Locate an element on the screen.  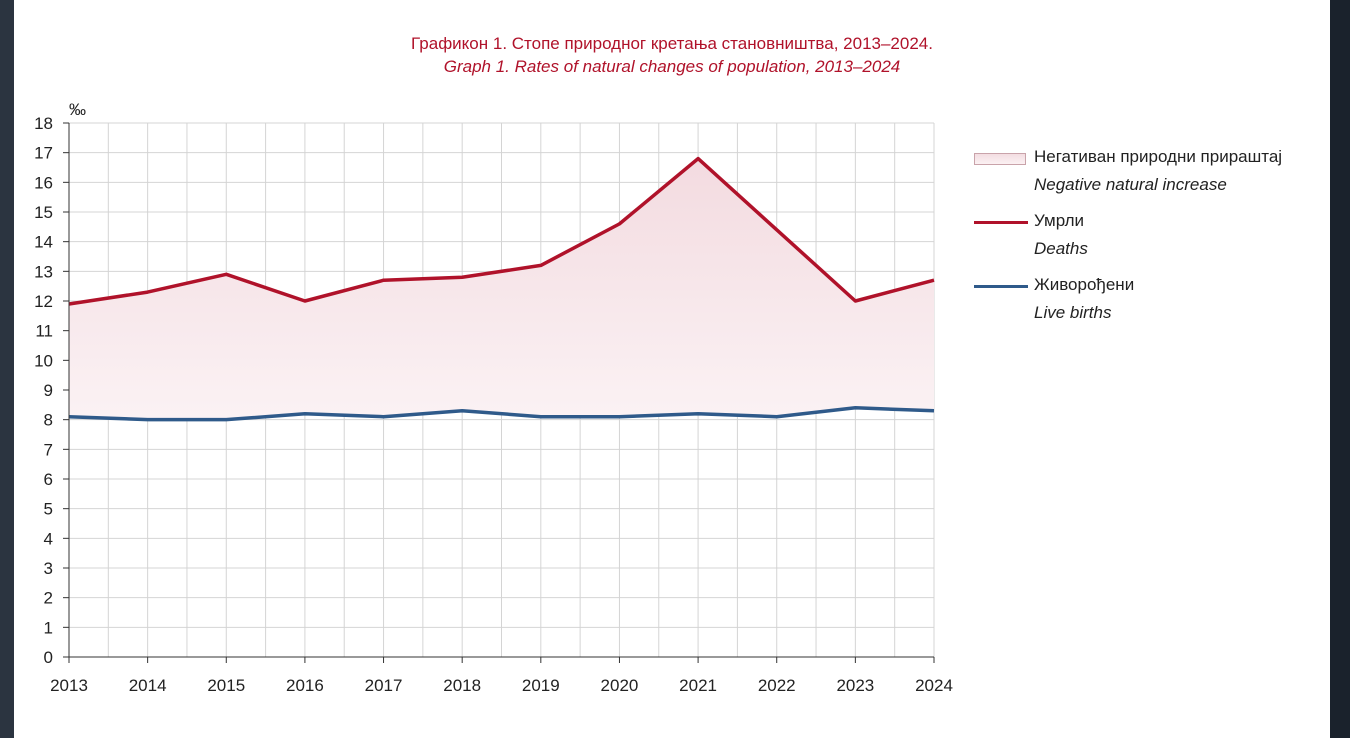
y-axis-unit-label: ‰ is located at coordinates (77, 109).